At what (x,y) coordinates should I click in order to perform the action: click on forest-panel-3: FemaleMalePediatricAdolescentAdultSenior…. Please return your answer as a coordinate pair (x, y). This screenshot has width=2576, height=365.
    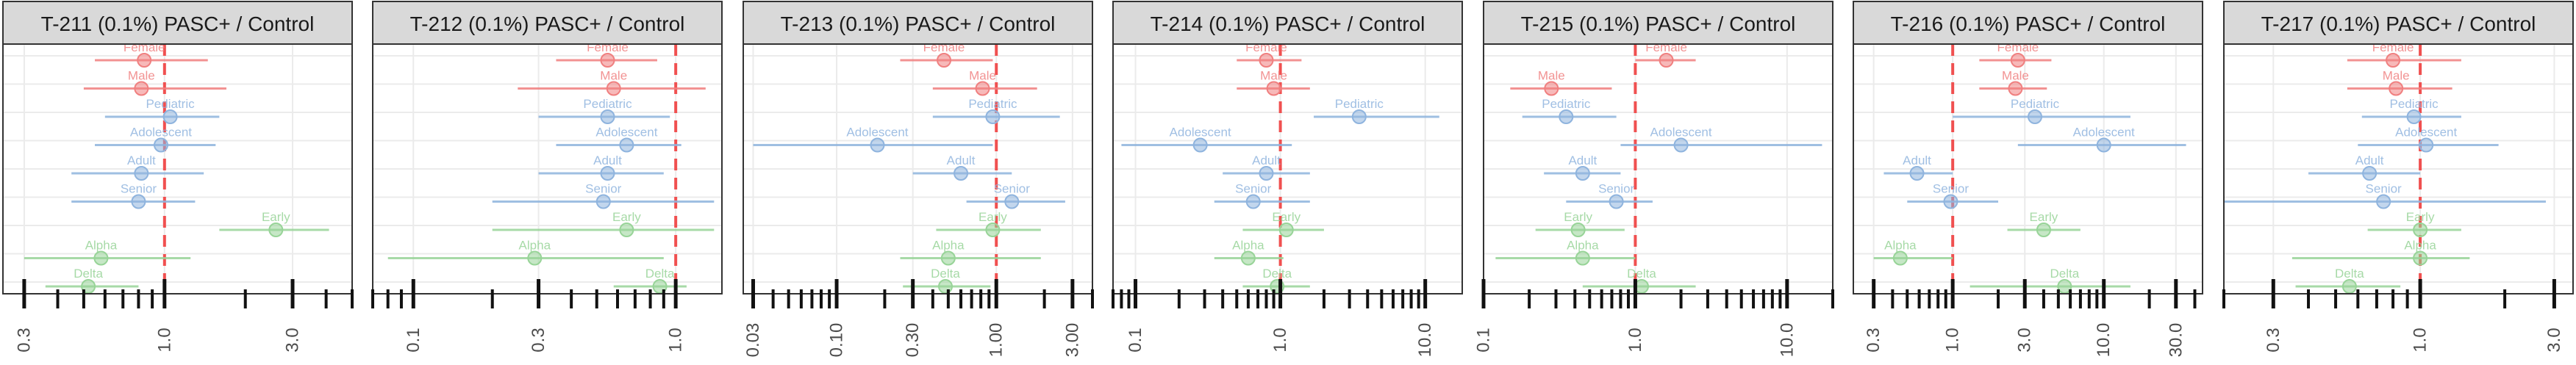
    Looking at the image, I should click on (919, 180).